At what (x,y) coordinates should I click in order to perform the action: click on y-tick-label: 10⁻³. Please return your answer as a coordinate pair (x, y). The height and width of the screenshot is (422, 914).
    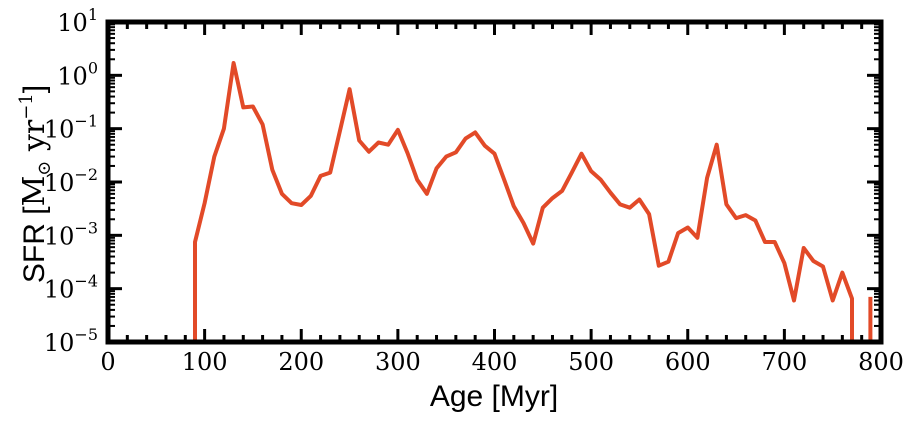
    Looking at the image, I should click on (71, 234).